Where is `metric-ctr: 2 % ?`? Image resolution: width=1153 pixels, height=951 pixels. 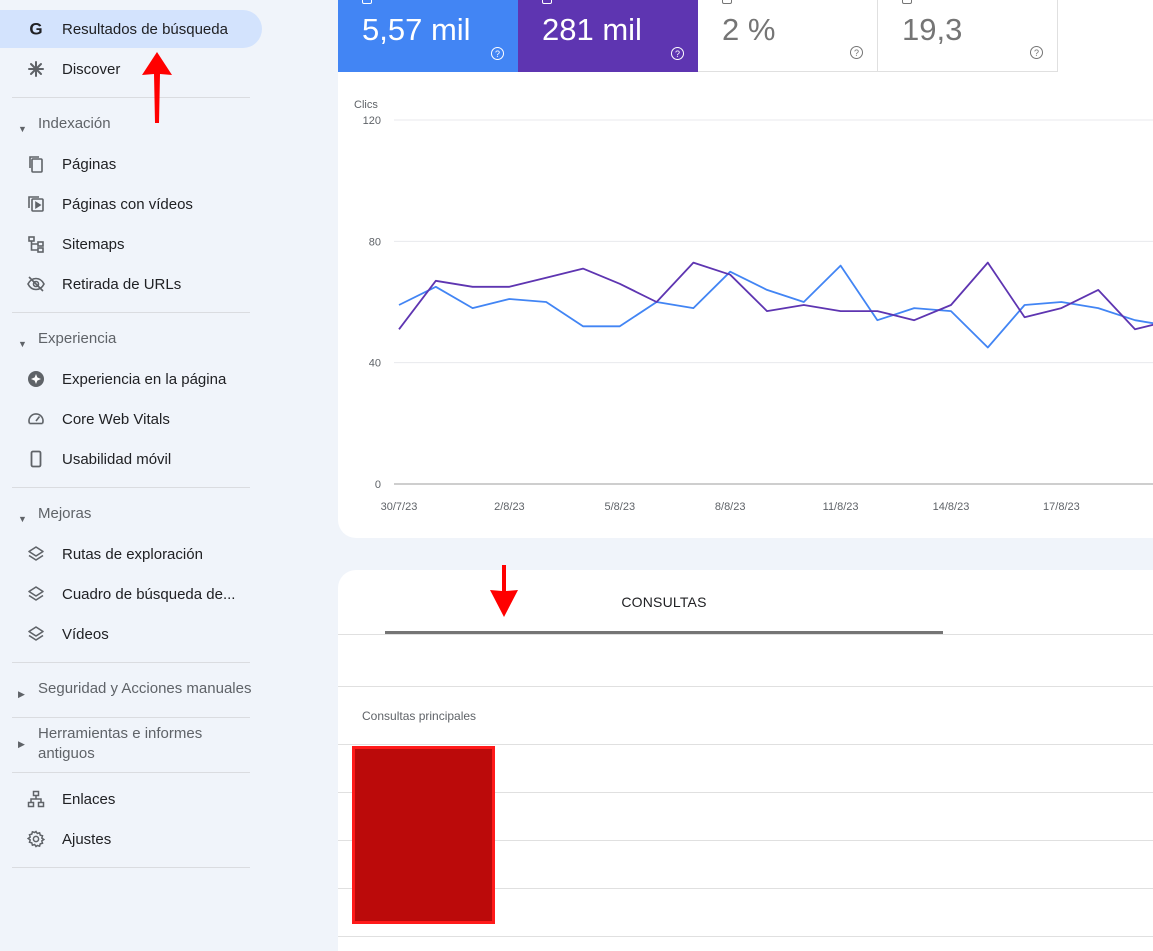
metric-ctr: 2 % ? is located at coordinates (788, 36).